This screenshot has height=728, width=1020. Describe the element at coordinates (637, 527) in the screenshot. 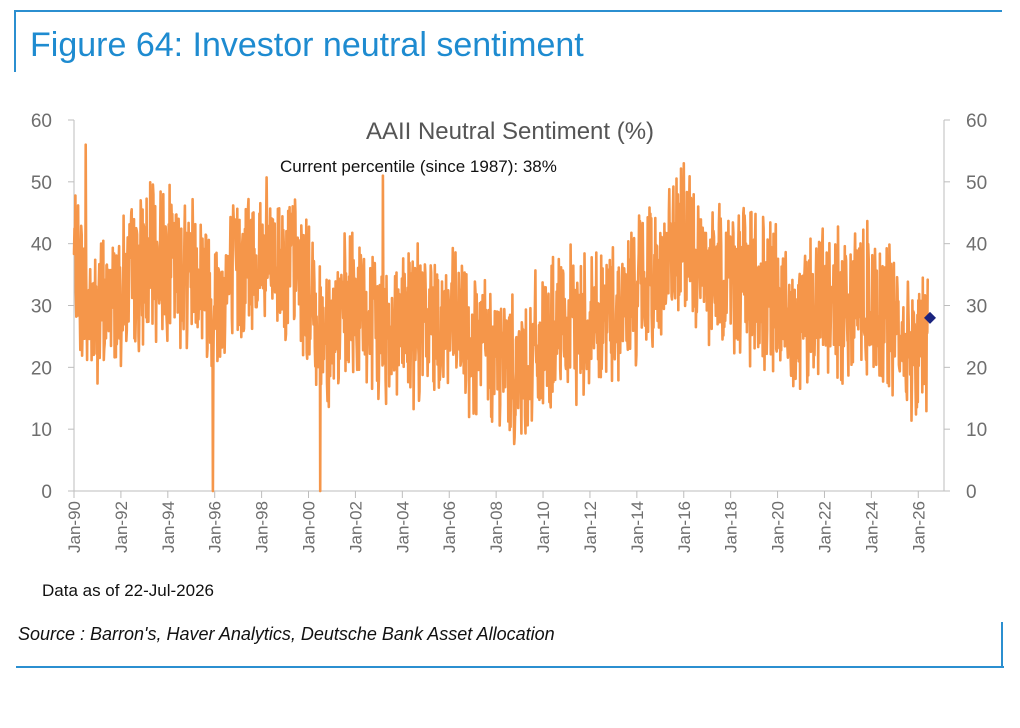

I see `x-tick-label: Jan-14` at that location.